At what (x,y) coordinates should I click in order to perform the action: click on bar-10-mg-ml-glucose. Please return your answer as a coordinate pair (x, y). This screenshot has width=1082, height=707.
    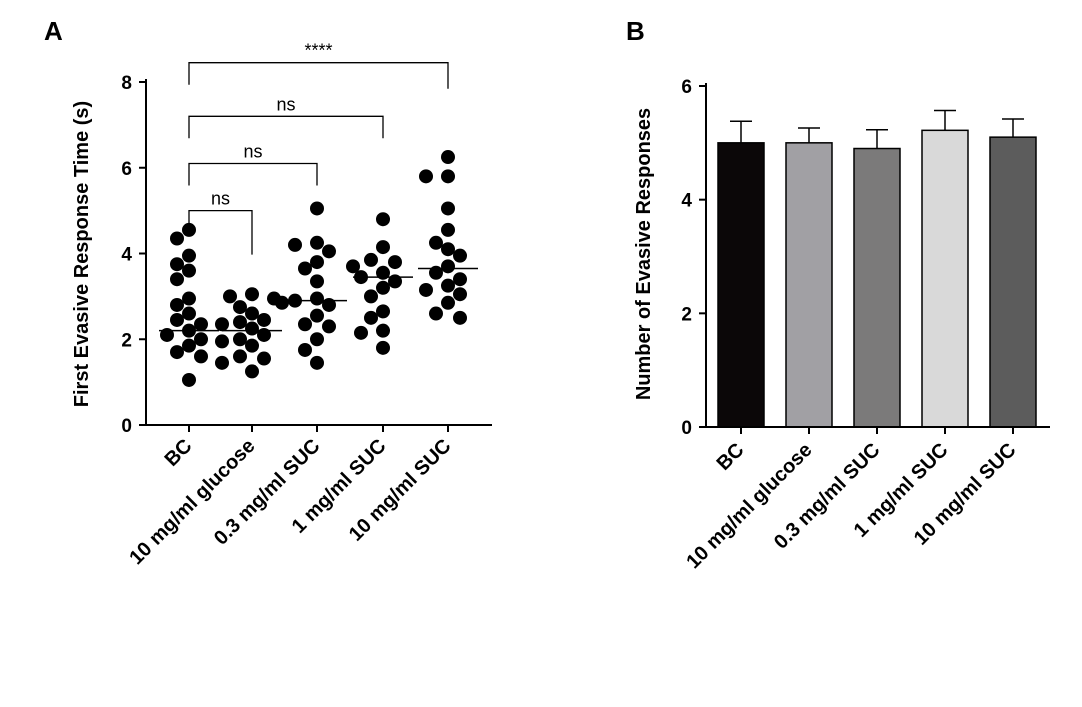
    Looking at the image, I should click on (809, 285).